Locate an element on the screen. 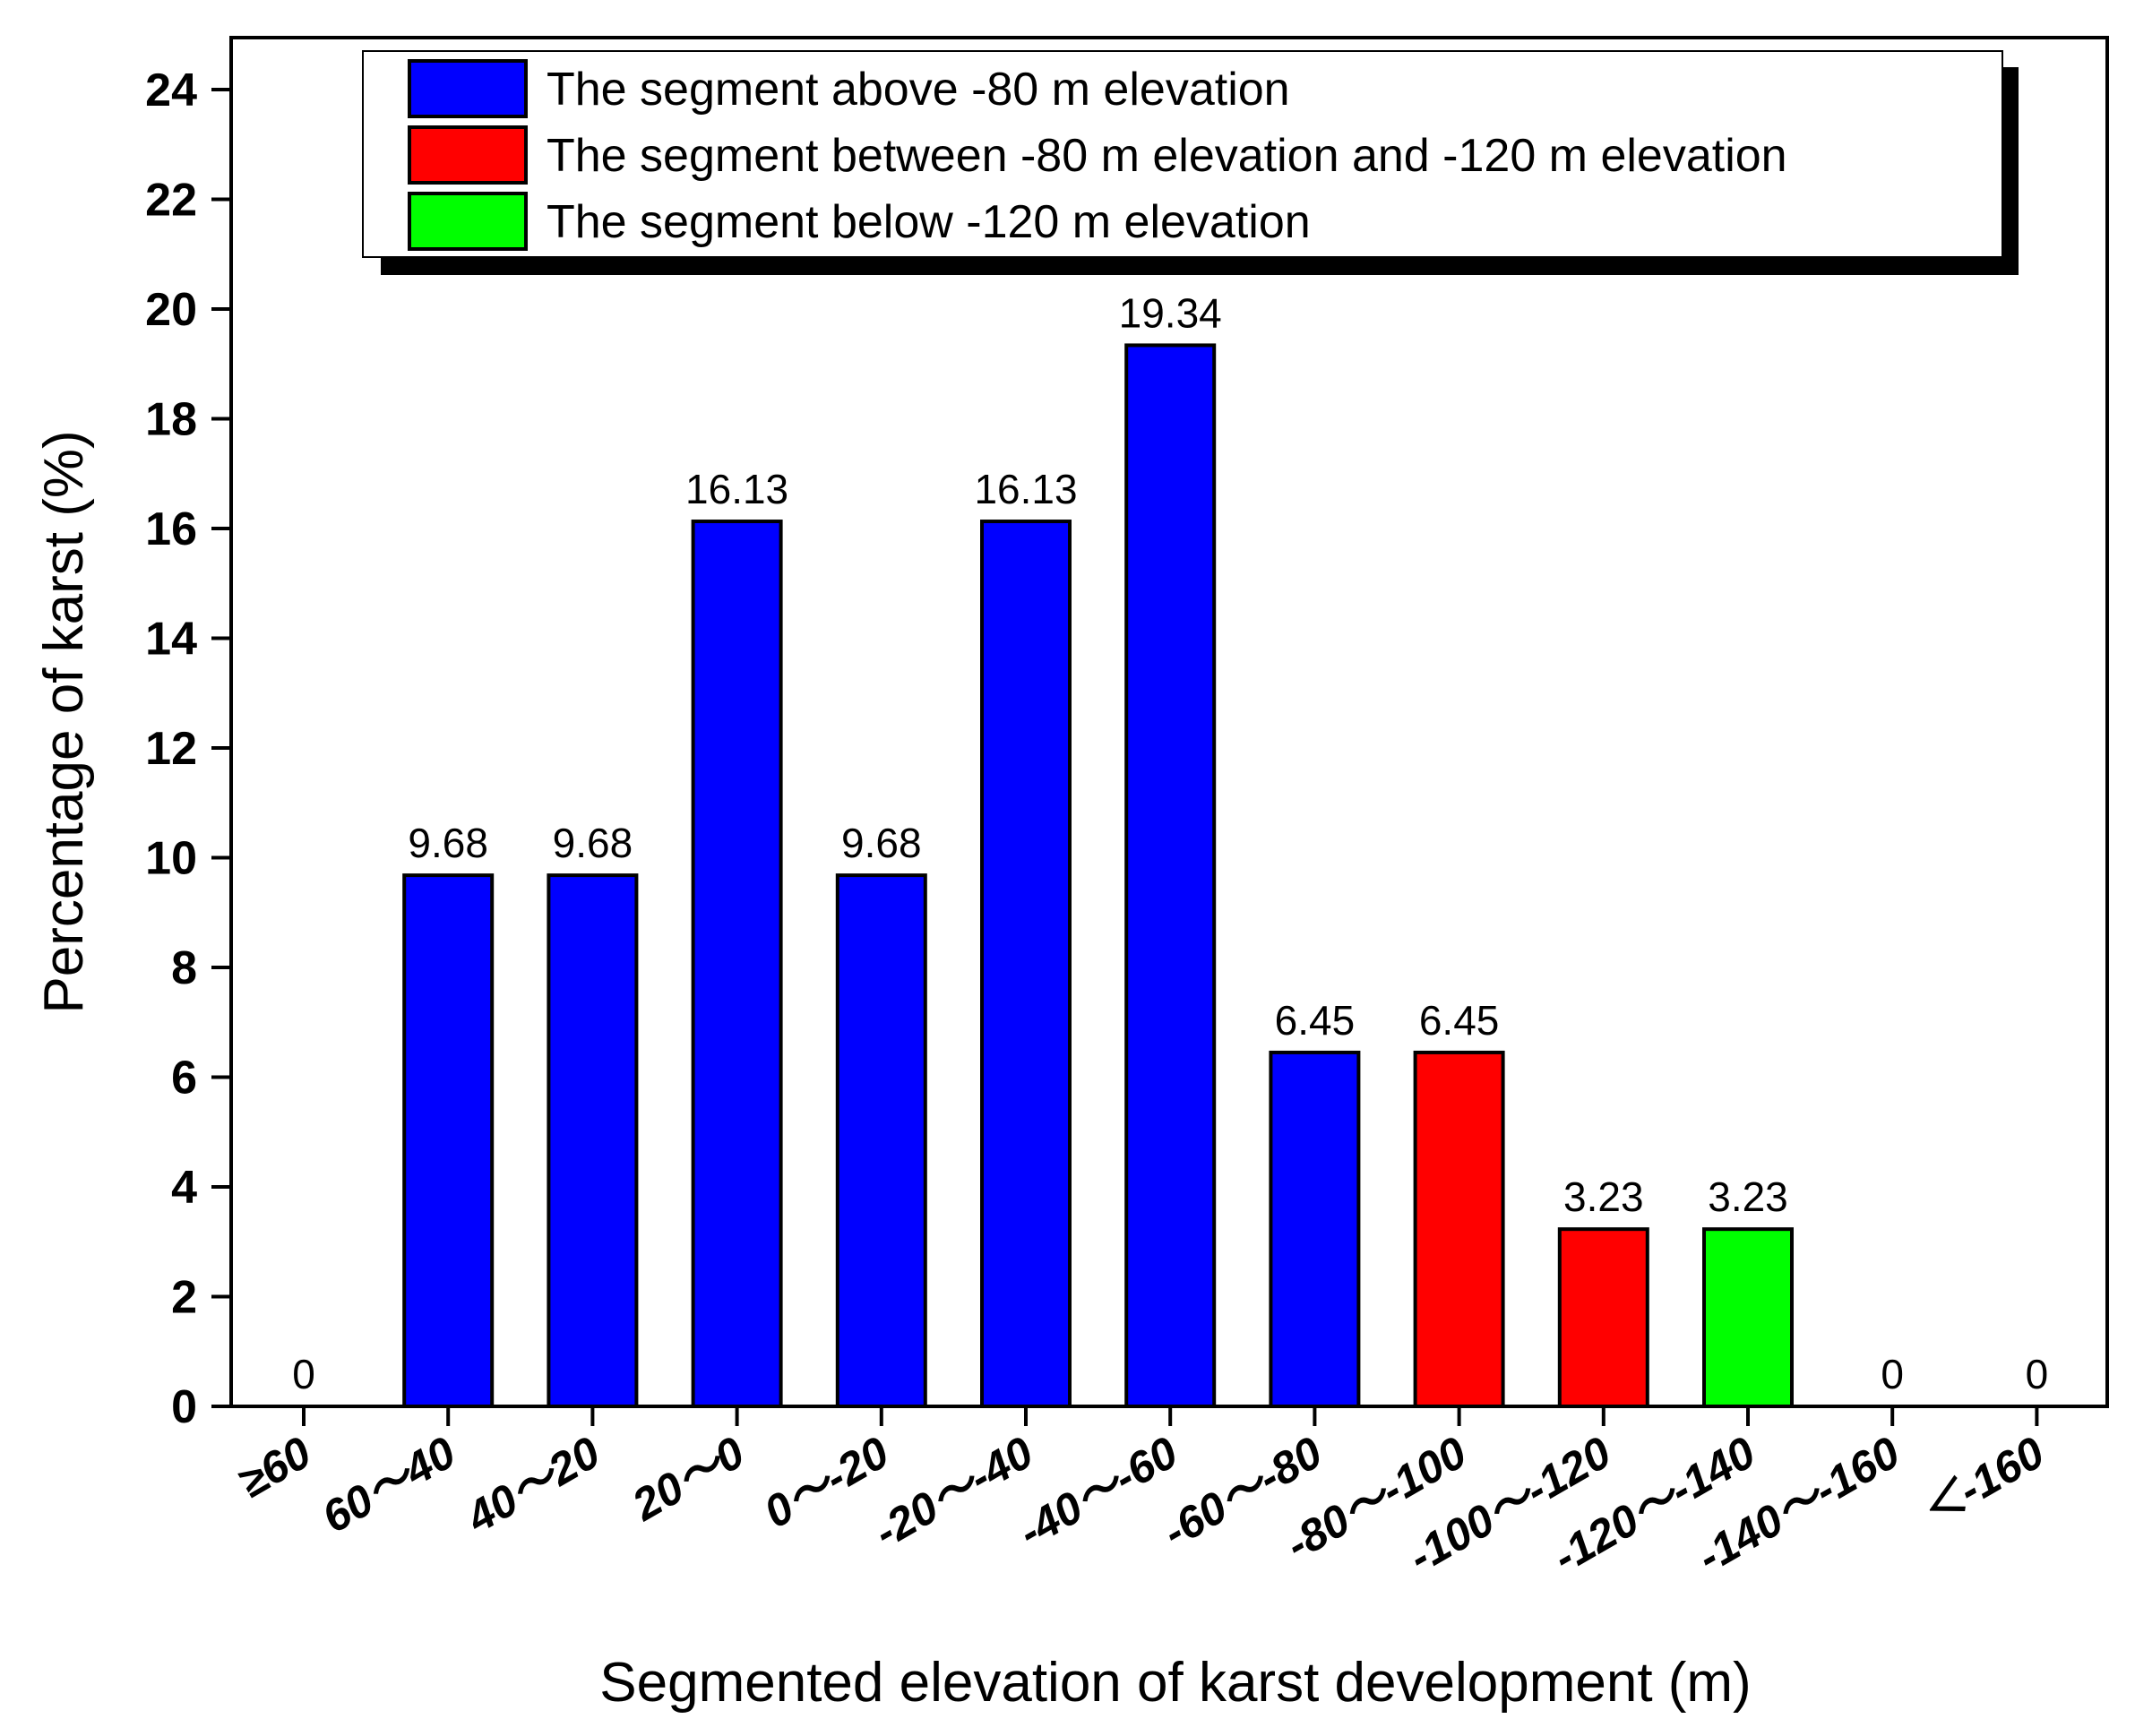 This screenshot has width=2135, height=1736. x-tick-label: 20～0 is located at coordinates (688, 1479).